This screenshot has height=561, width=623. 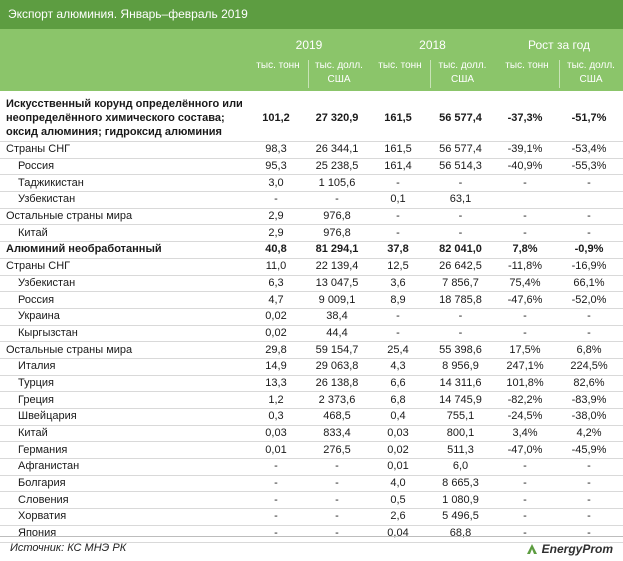 What do you see at coordinates (68, 548) in the screenshot?
I see `source-note: Источник: КС МНЭ РК` at bounding box center [68, 548].